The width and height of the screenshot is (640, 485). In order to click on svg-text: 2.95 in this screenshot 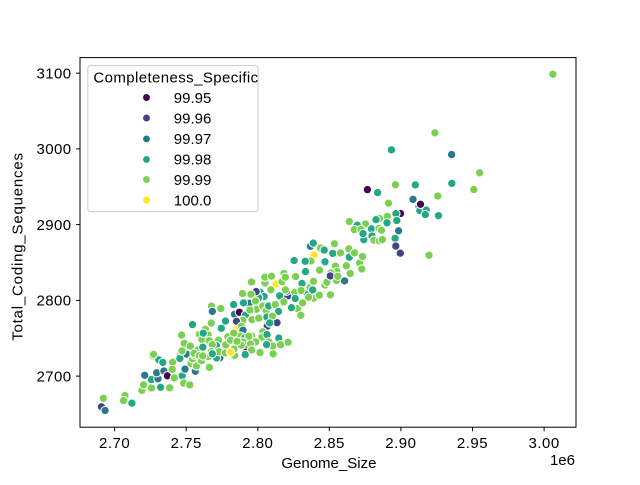, I will do `click(472, 443)`.